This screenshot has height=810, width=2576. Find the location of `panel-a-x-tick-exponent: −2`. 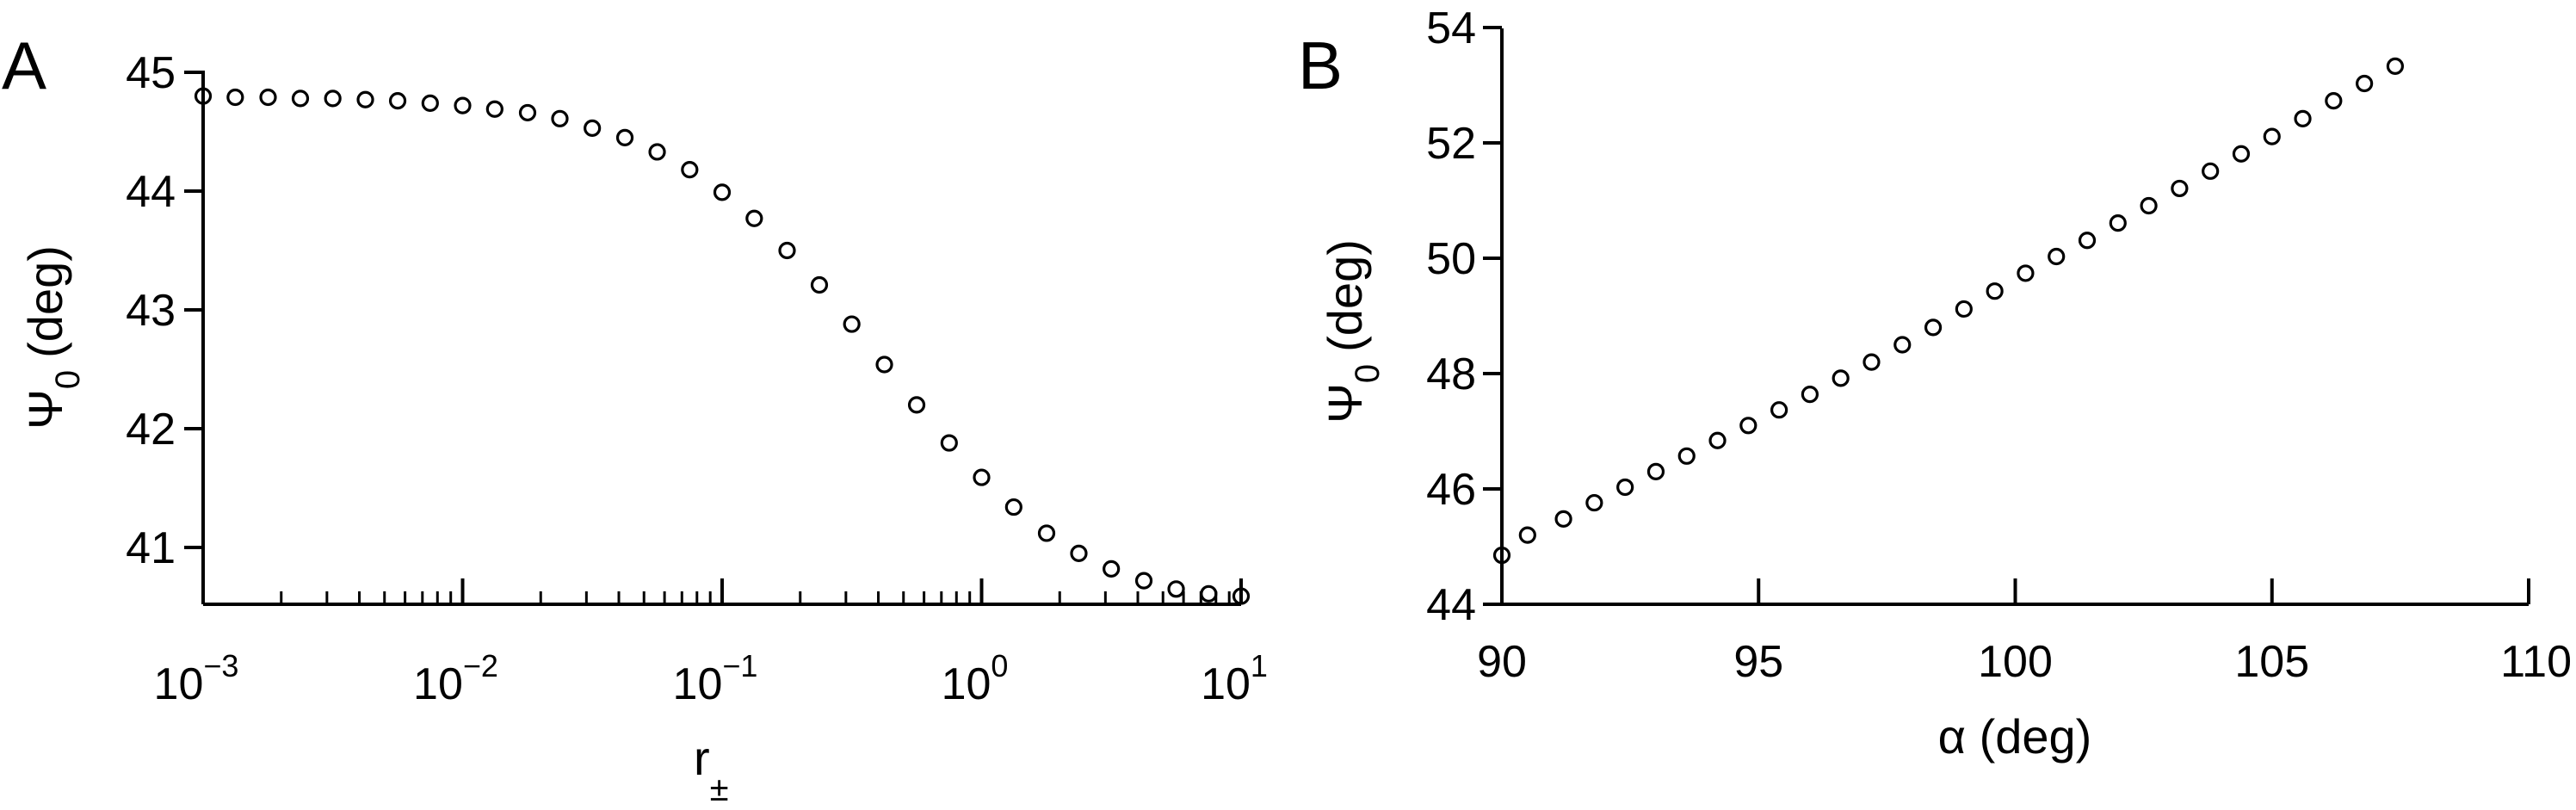

panel-a-x-tick-exponent: −2 is located at coordinates (480, 665).